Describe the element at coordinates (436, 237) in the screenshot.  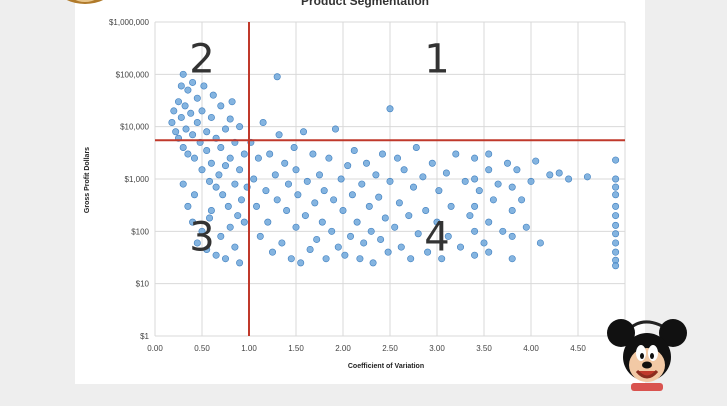
I see `quadrant-label: 4` at that location.